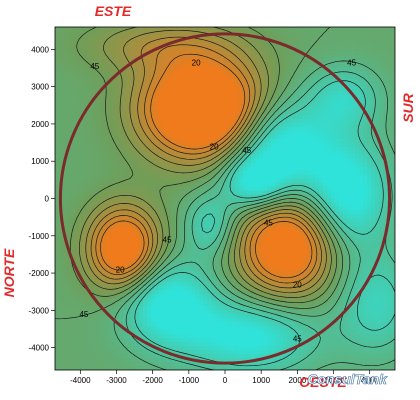 This screenshot has width=420, height=400. What do you see at coordinates (323, 382) in the screenshot?
I see `direction-label-bottom: OESTE` at bounding box center [323, 382].